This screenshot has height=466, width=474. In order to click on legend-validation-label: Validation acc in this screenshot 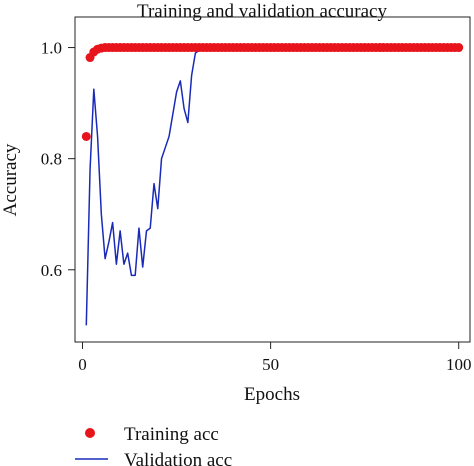, I will do `click(178, 458)`.